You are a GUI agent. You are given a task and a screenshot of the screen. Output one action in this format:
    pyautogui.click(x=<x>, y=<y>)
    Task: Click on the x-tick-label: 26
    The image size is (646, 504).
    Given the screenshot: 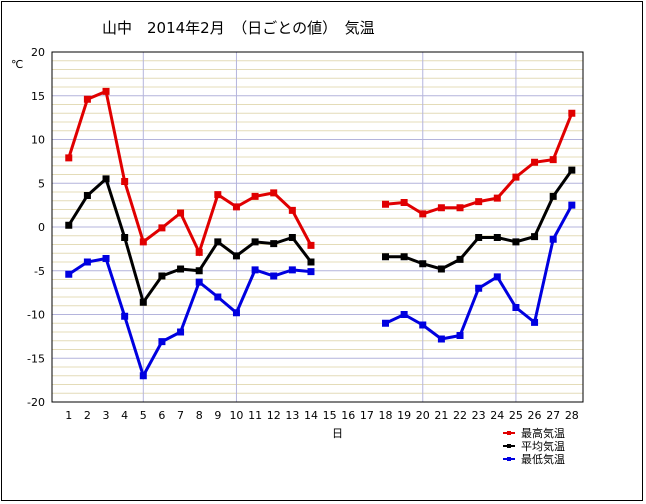 What is the action you would take?
    pyautogui.click(x=535, y=415)
    